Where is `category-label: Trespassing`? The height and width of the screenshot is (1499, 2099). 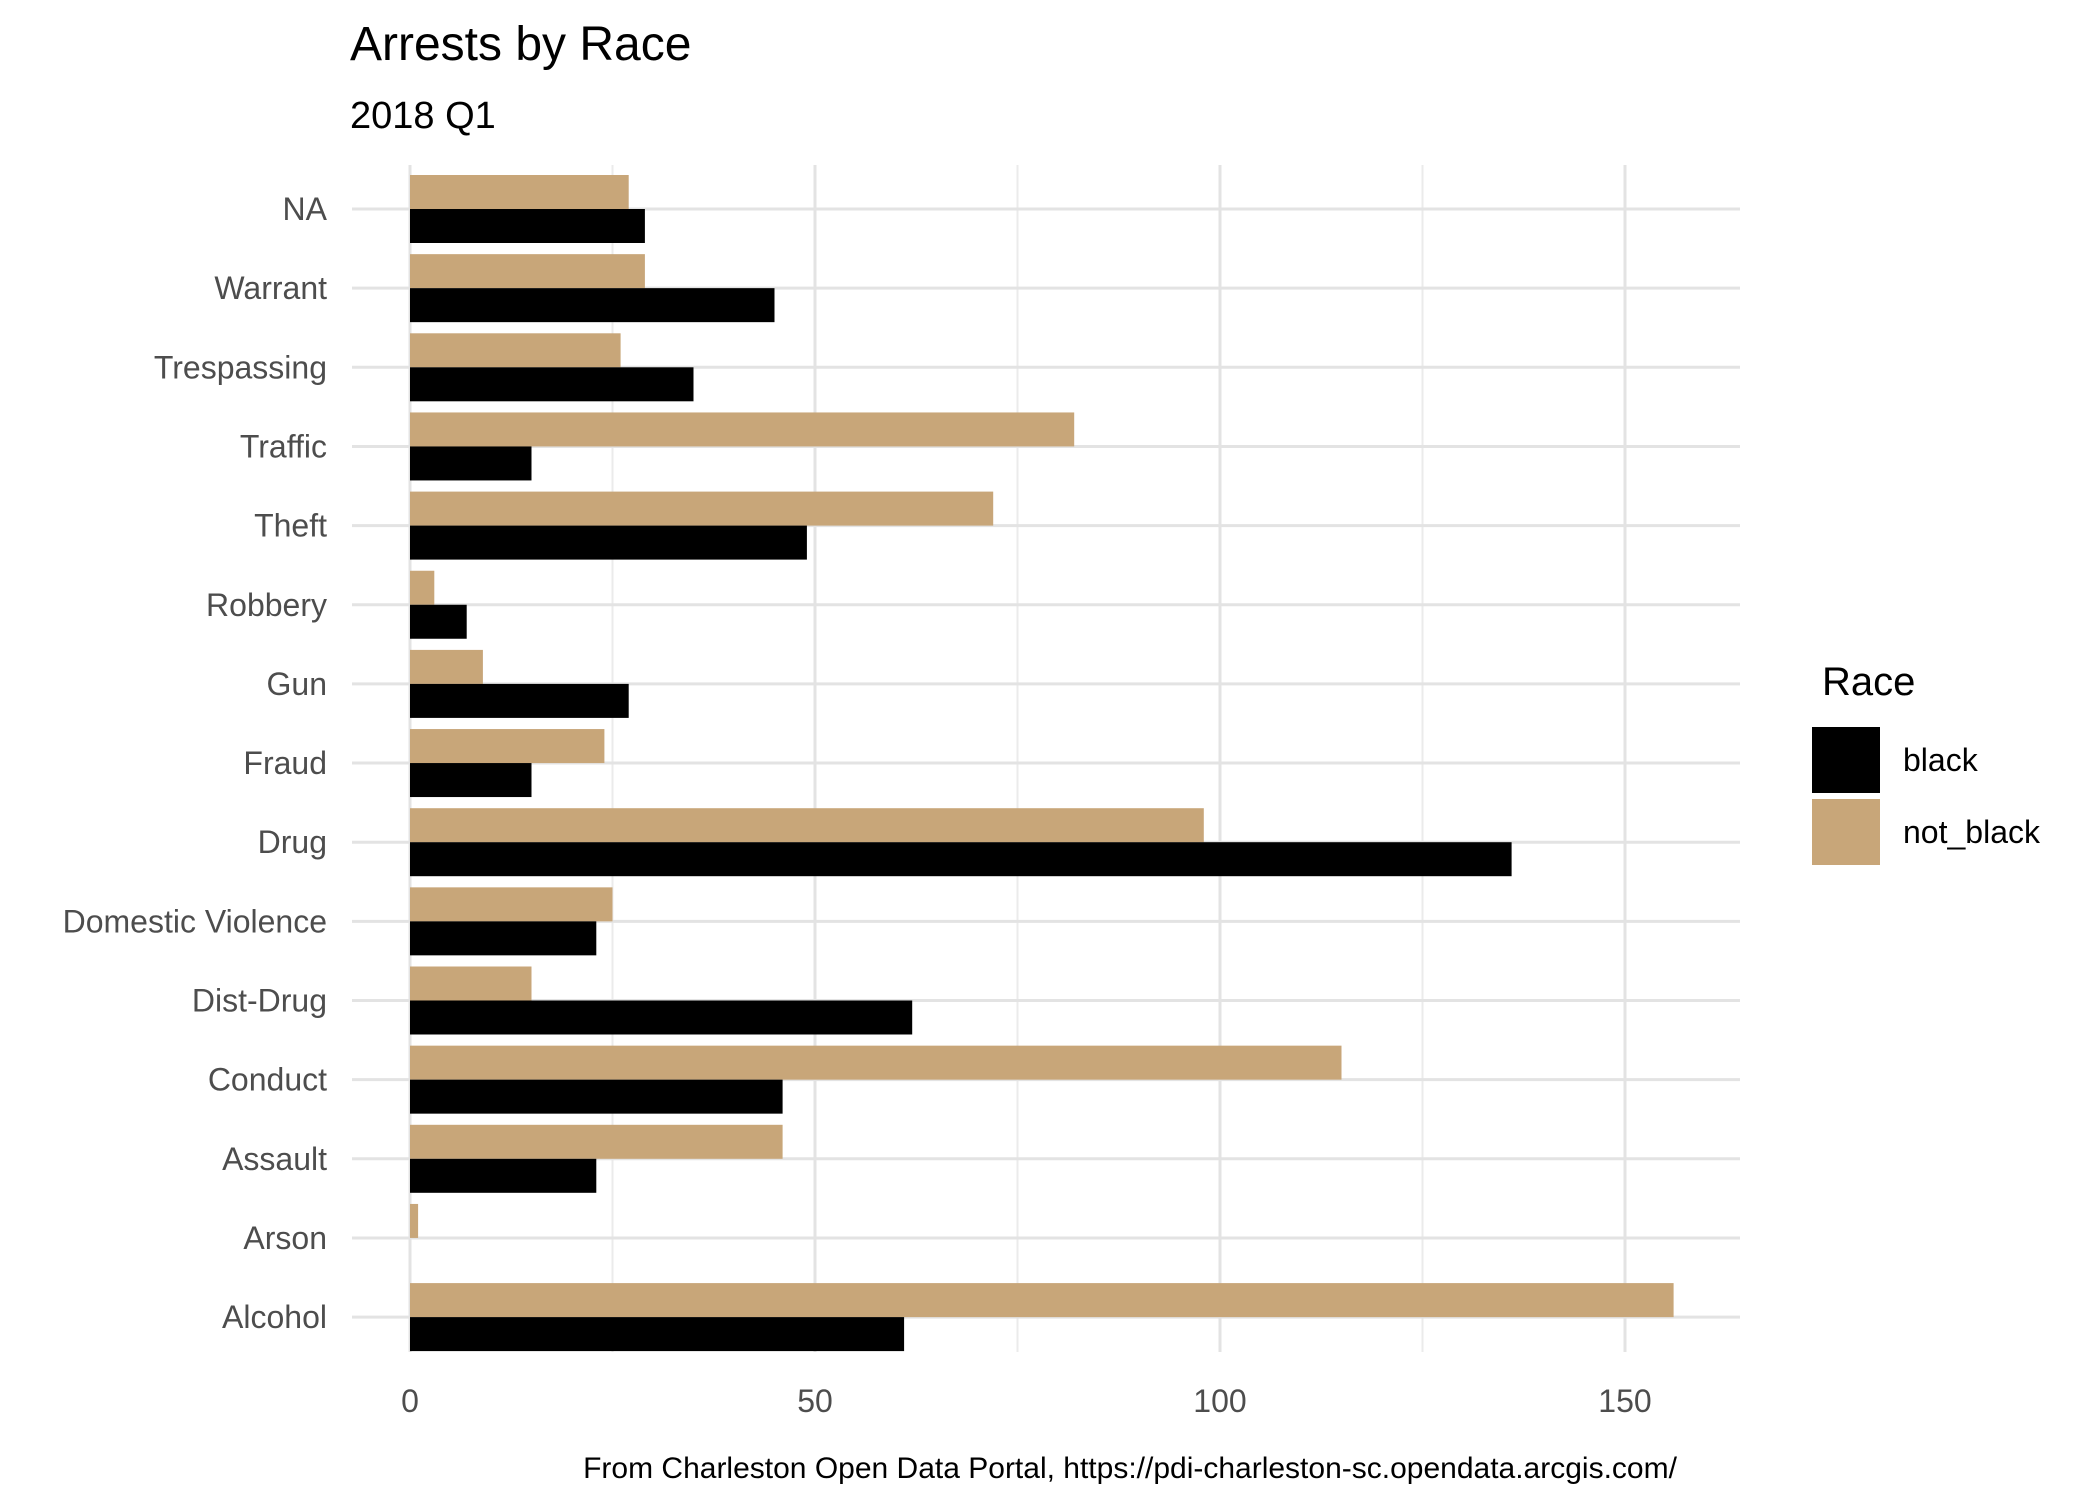
category-label: Trespassing is located at coordinates (240, 367).